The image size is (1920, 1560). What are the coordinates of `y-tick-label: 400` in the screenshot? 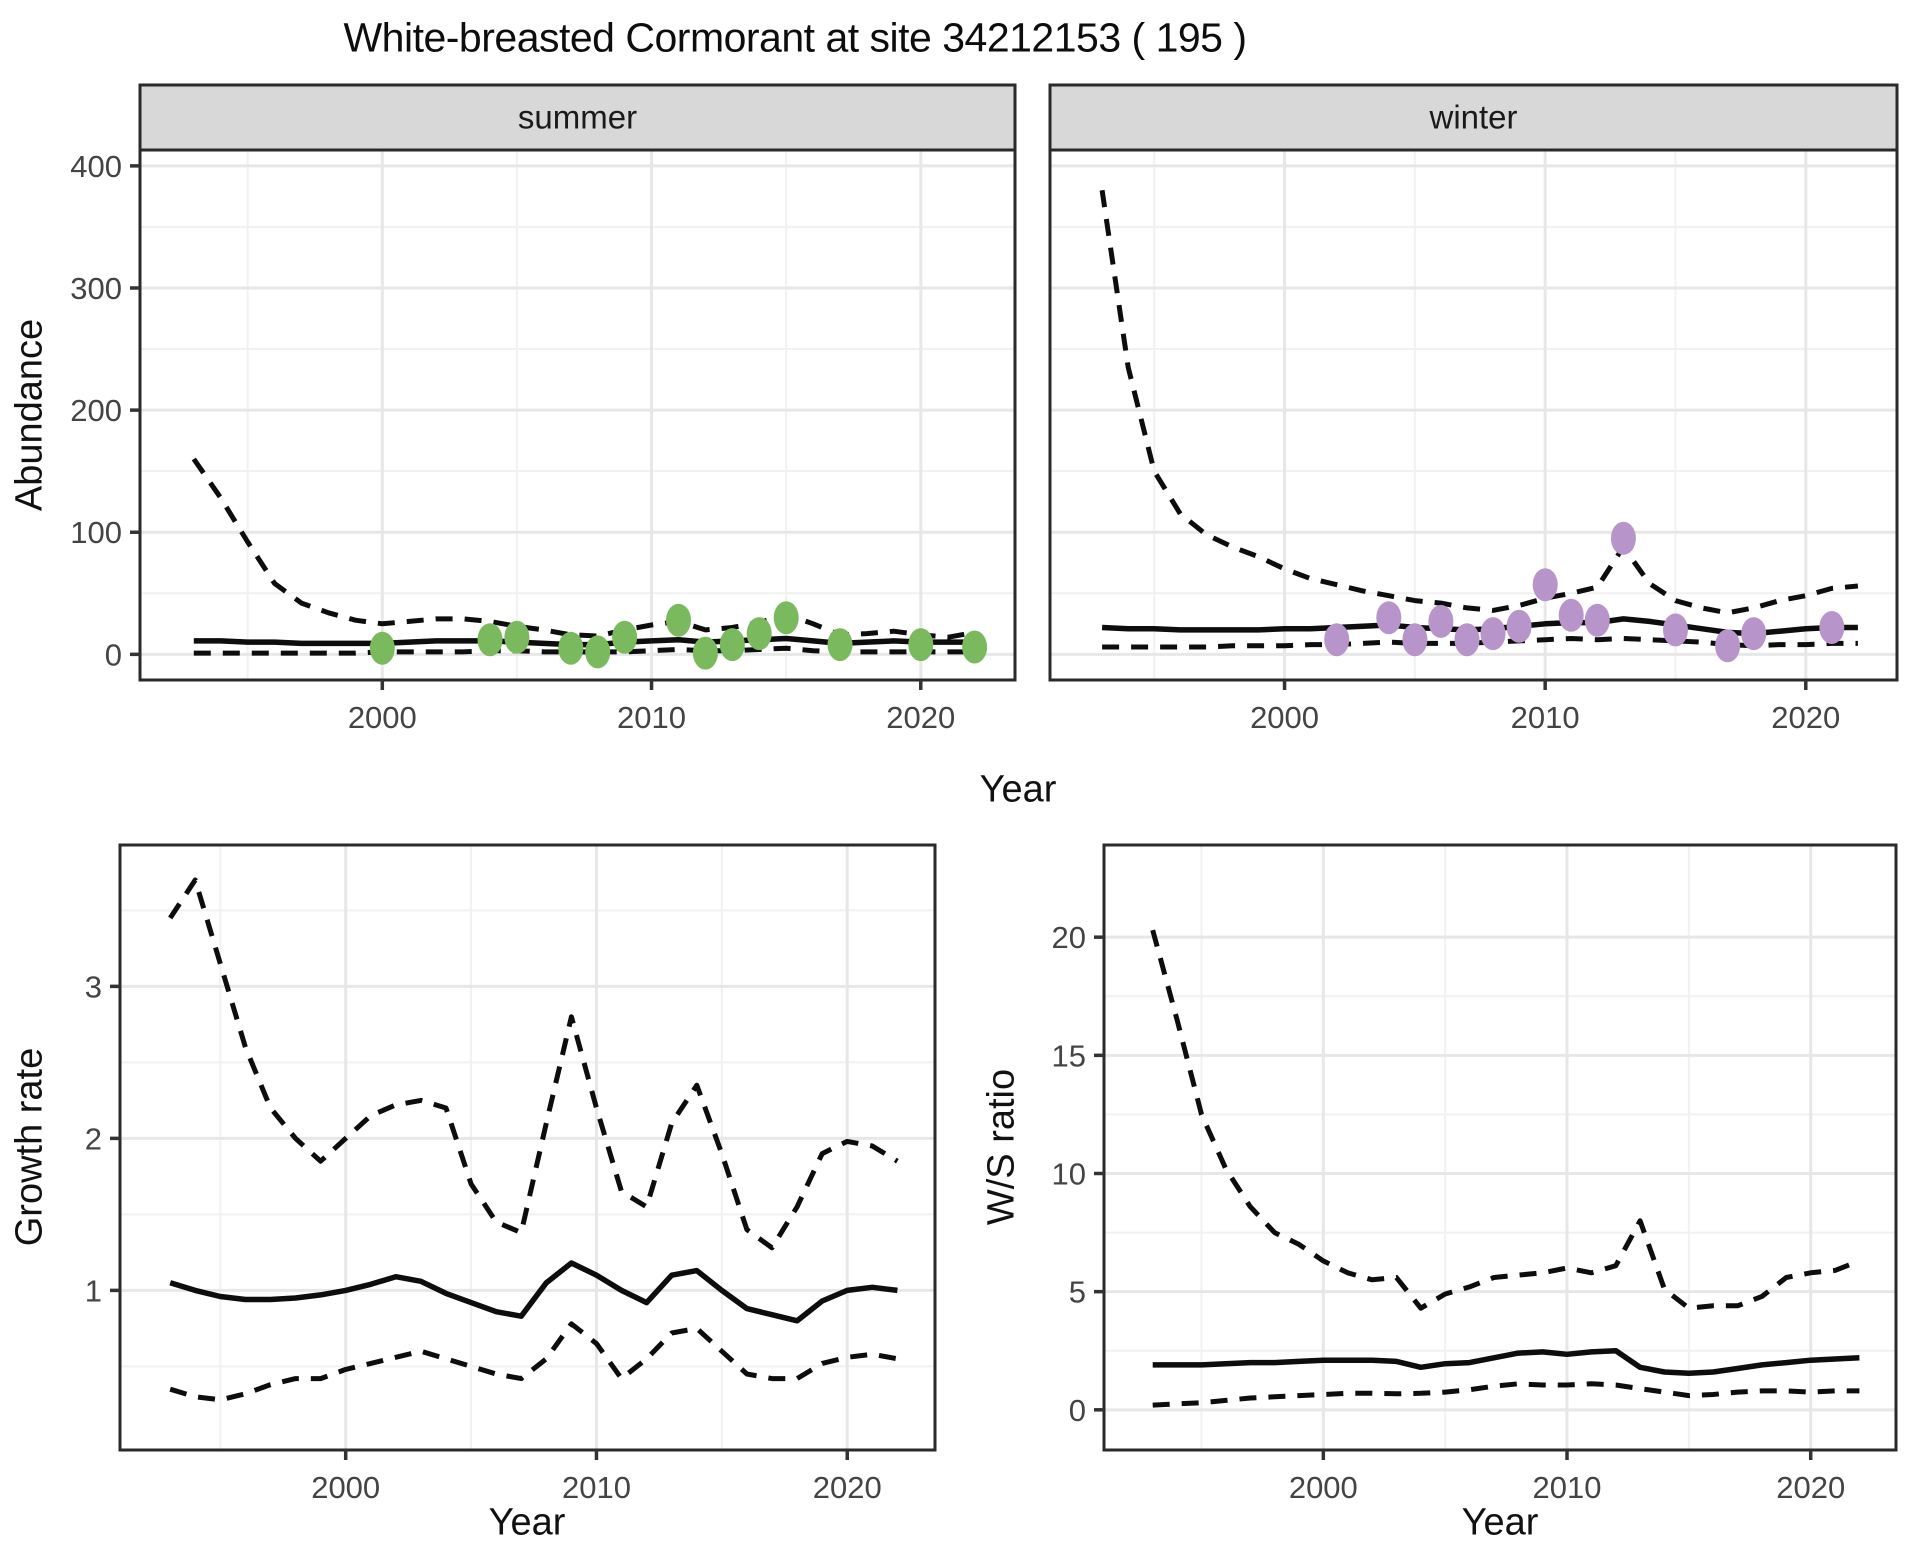 It's located at (96, 166).